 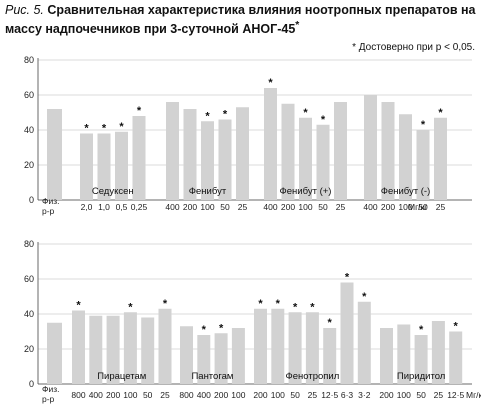 What do you see at coordinates (313, 376) in the screenshot?
I see `group-label-1-2: Фенотропил` at bounding box center [313, 376].